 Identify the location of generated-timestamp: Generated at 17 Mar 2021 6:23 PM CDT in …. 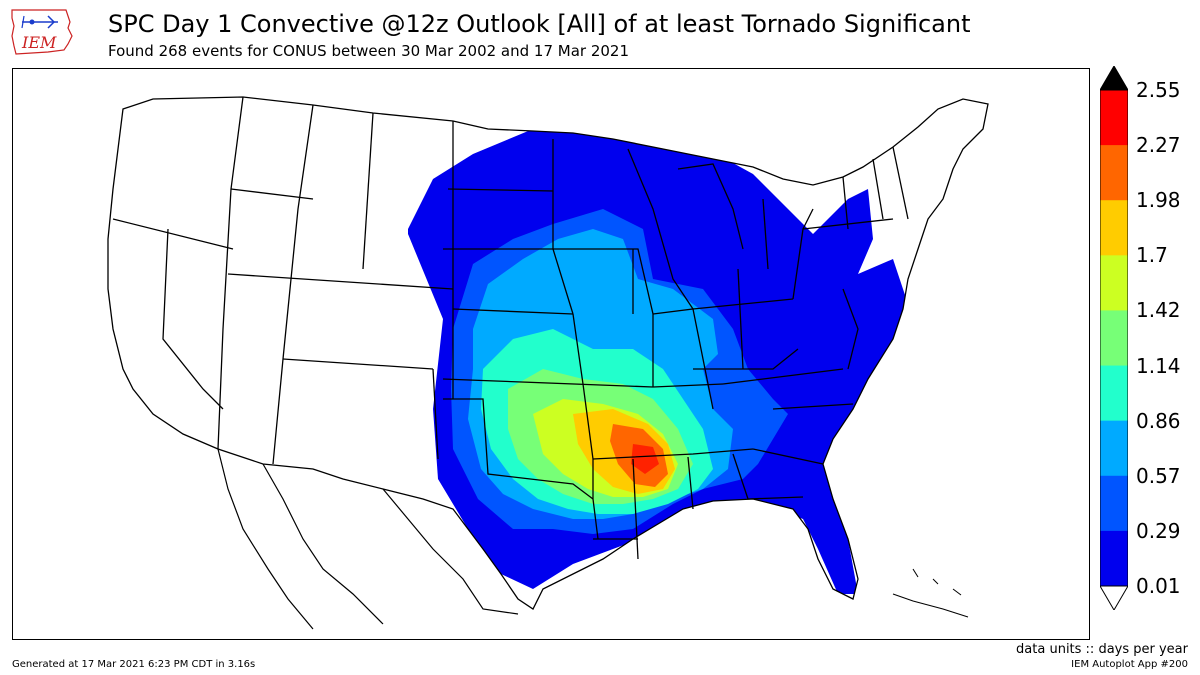
(134, 664).